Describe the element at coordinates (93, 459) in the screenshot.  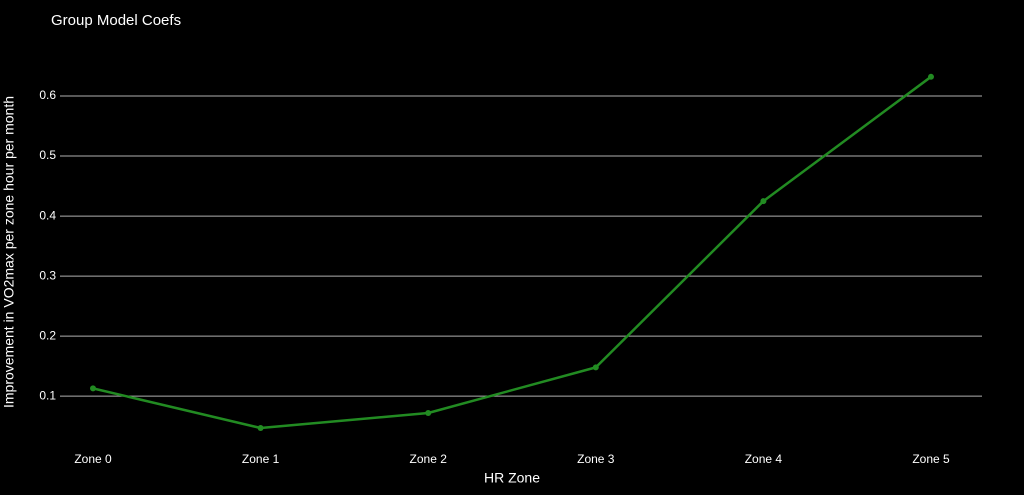
I see `x-tick-label: Zone 0` at that location.